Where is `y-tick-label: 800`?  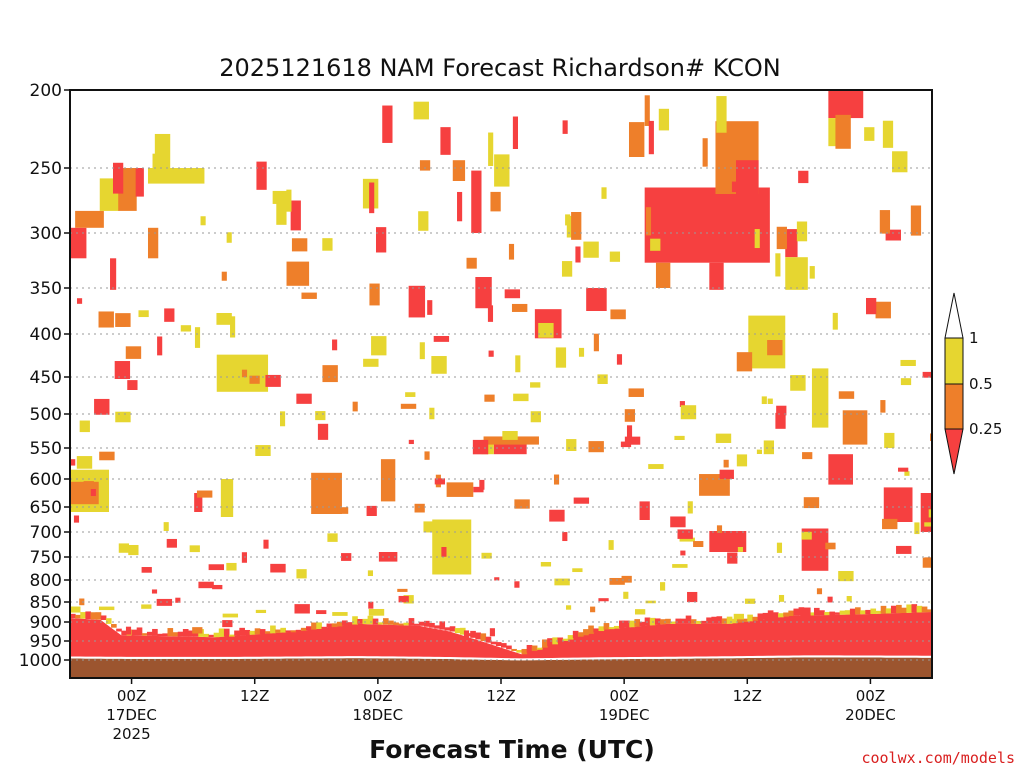 y-tick-label: 800 is located at coordinates (46, 581).